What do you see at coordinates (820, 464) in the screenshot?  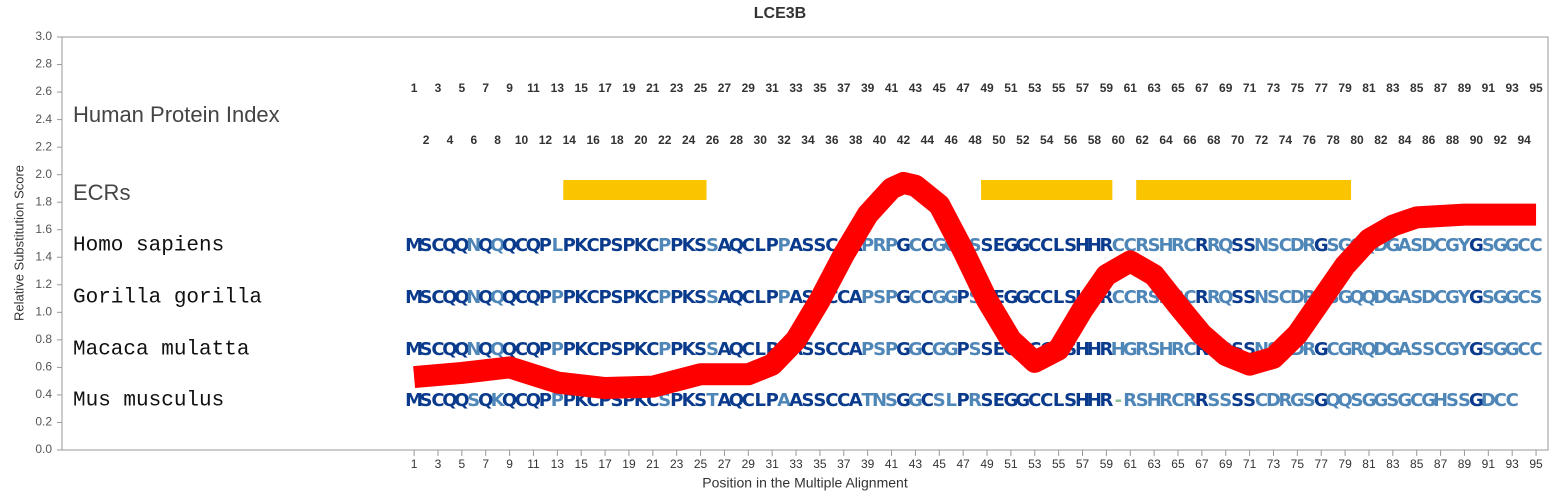 I see `x-tick-label: 35` at bounding box center [820, 464].